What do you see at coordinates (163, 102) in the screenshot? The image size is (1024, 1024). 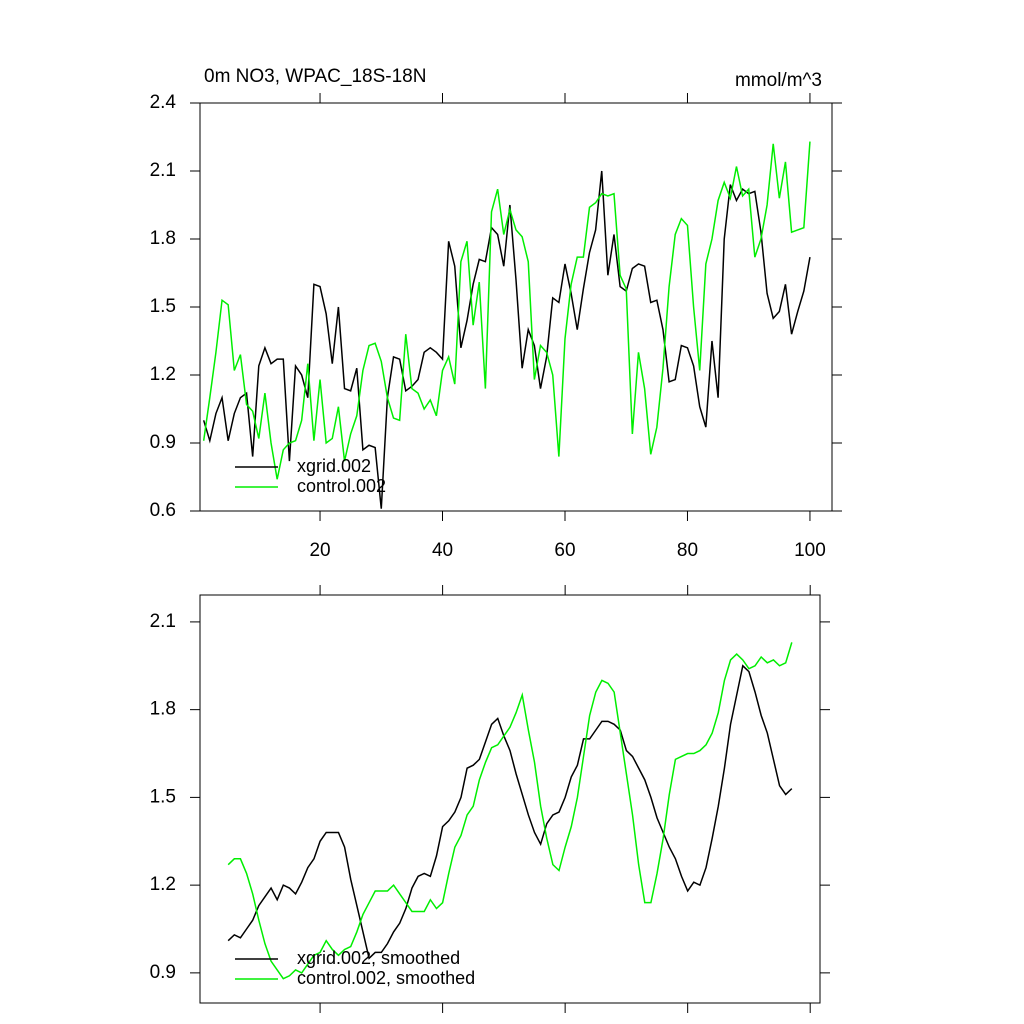 I see `y-tick-label: 2.4` at bounding box center [163, 102].